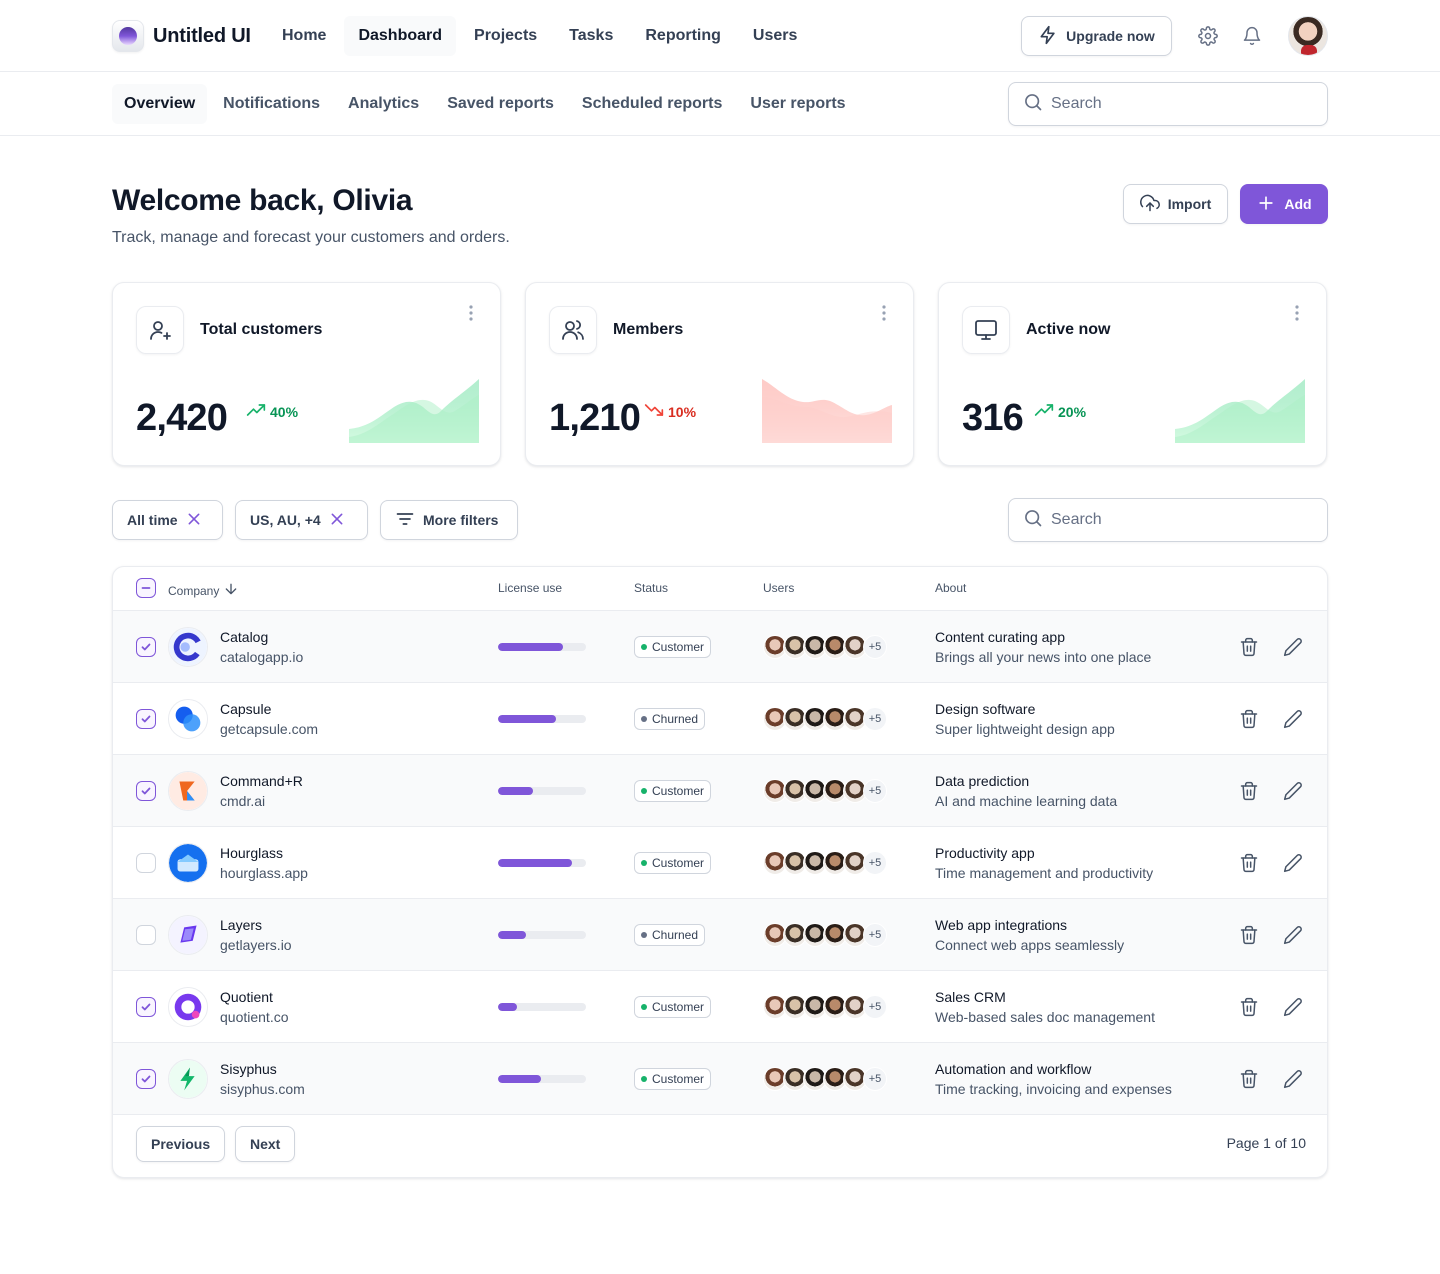 This screenshot has width=1440, height=1274. Describe the element at coordinates (160, 330) in the screenshot. I see `user-plus-icon` at that location.